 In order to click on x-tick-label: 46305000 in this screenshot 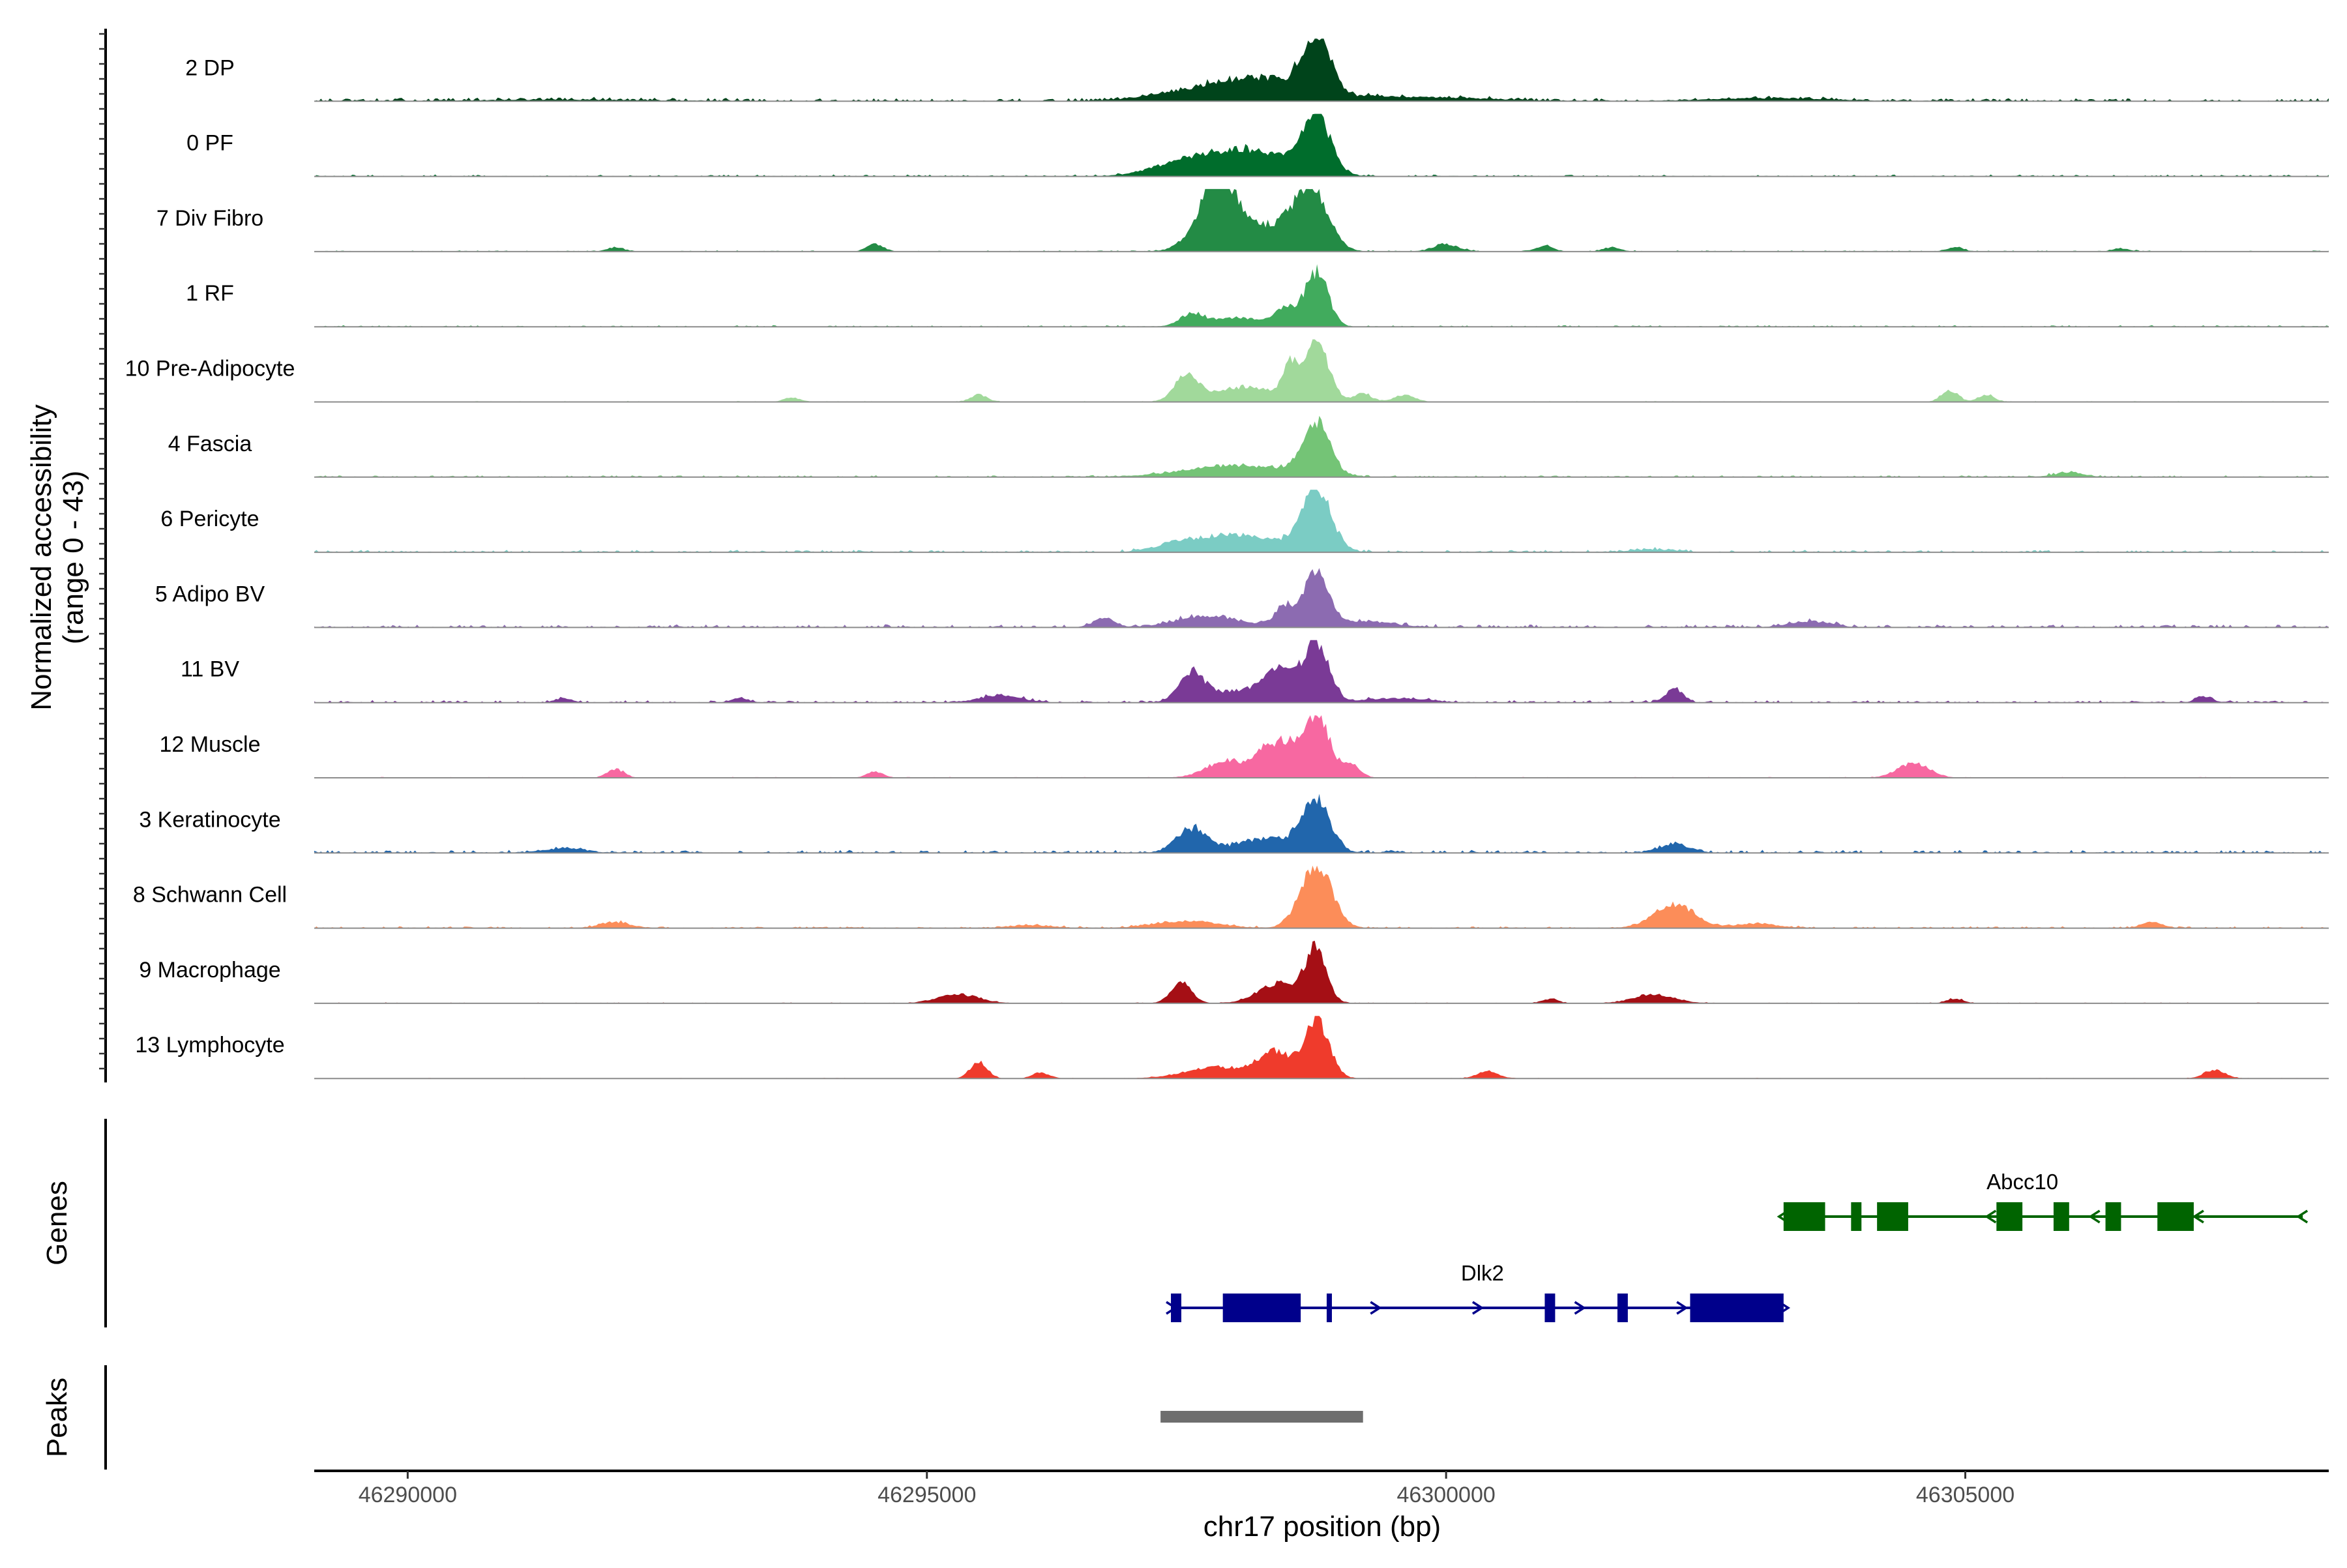, I will do `click(1965, 1495)`.